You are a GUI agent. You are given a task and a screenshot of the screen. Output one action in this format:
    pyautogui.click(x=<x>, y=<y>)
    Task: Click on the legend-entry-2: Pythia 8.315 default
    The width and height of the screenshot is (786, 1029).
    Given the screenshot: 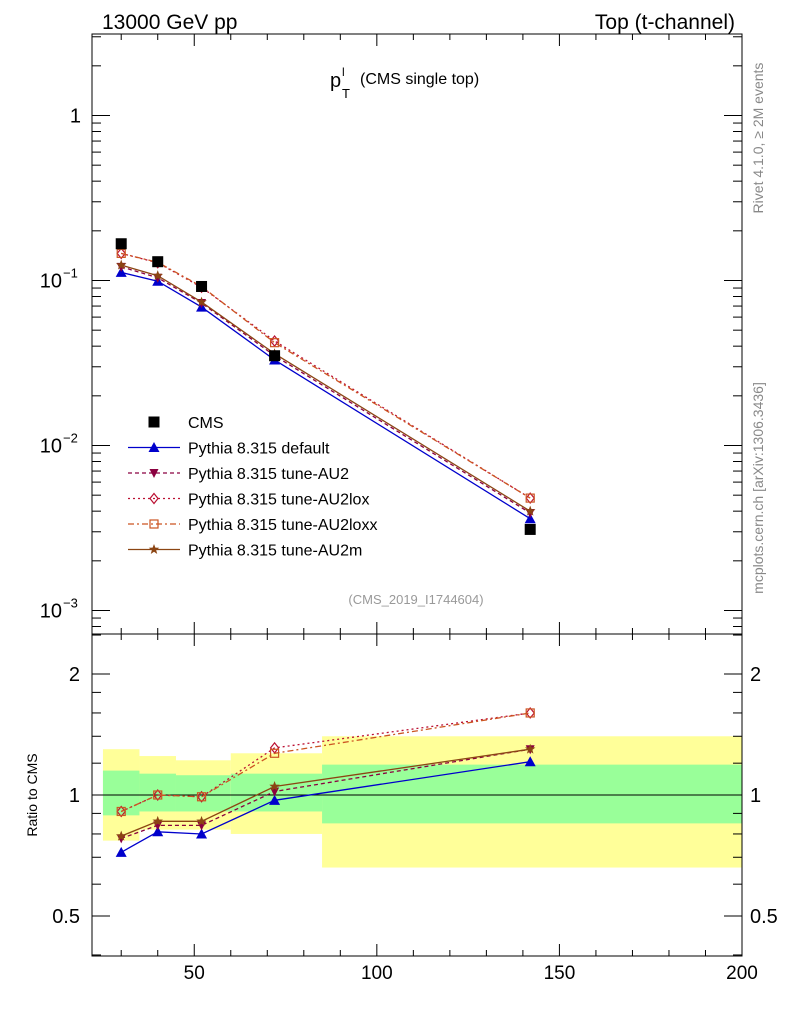 What is the action you would take?
    pyautogui.click(x=229, y=449)
    